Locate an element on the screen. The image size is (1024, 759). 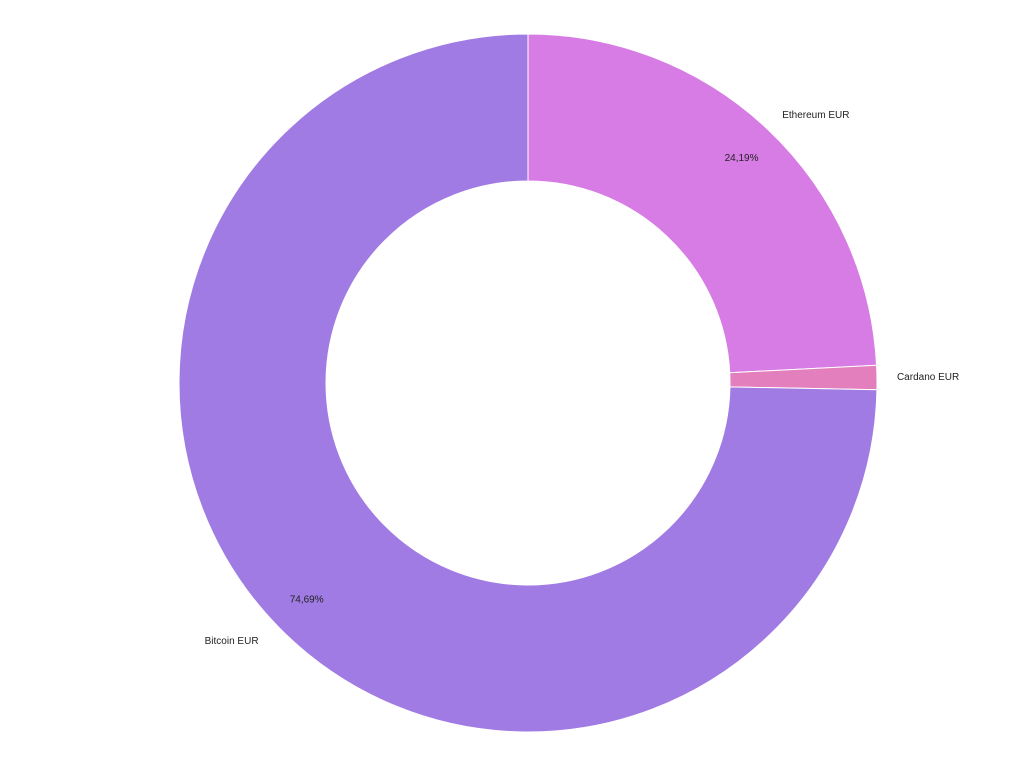
slice-label-ethereum-eur: Ethereum EUR is located at coordinates (815, 115).